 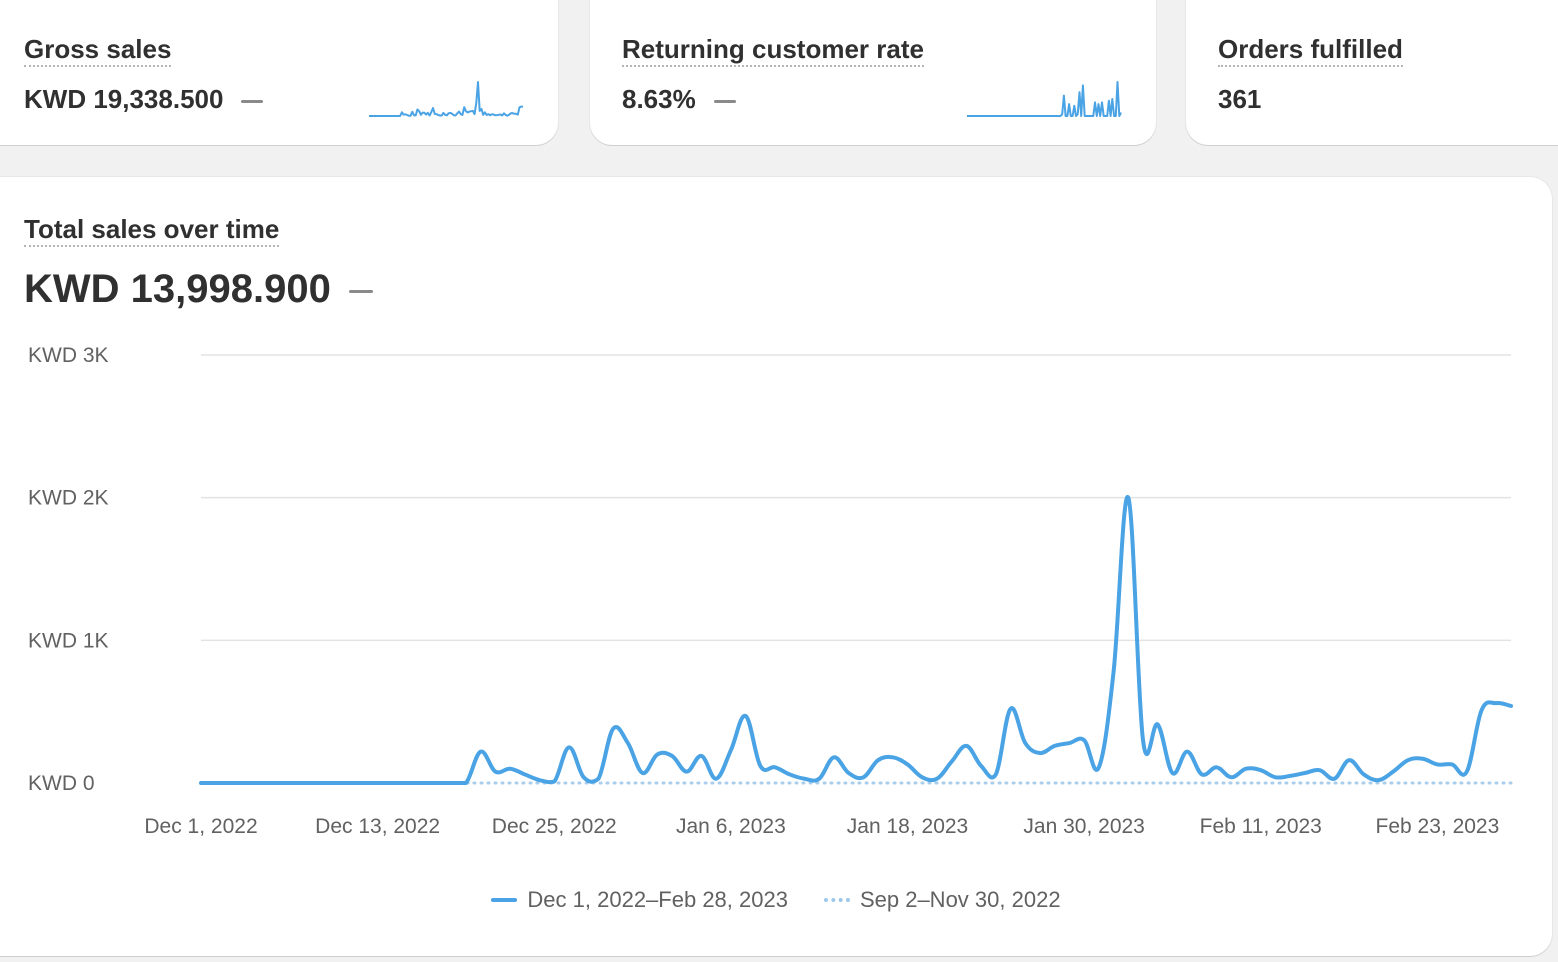 What do you see at coordinates (177, 289) in the screenshot?
I see `total-sales-value-text: KWD 13,998.900` at bounding box center [177, 289].